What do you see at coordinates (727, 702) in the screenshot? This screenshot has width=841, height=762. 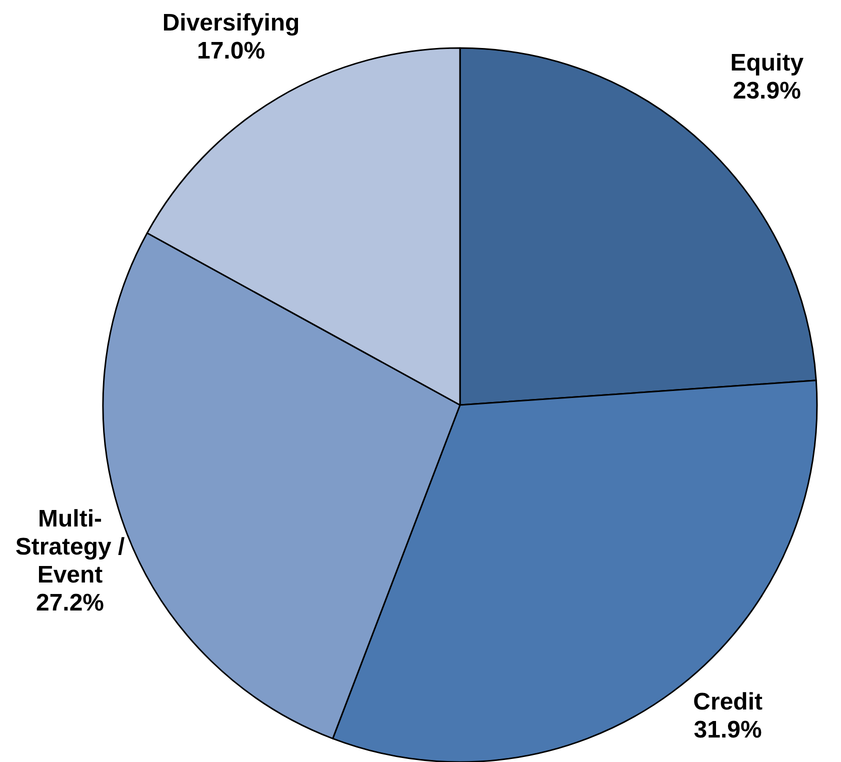 I see `slice-label: Credit` at bounding box center [727, 702].